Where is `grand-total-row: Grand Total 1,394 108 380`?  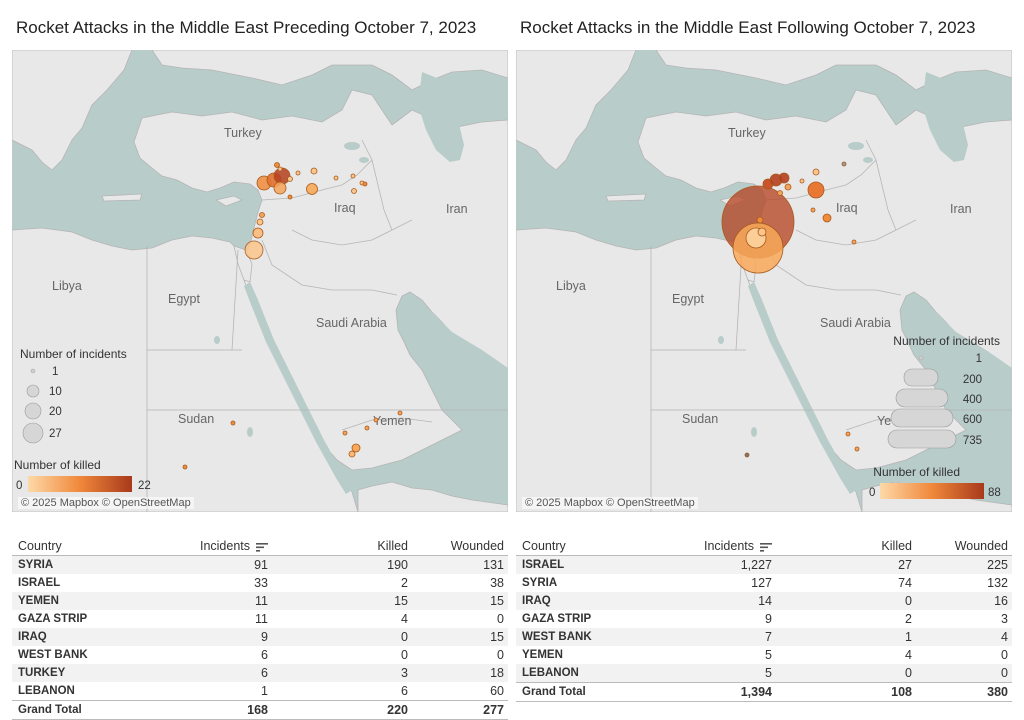 grand-total-row: Grand Total 1,394 108 380 is located at coordinates (764, 692).